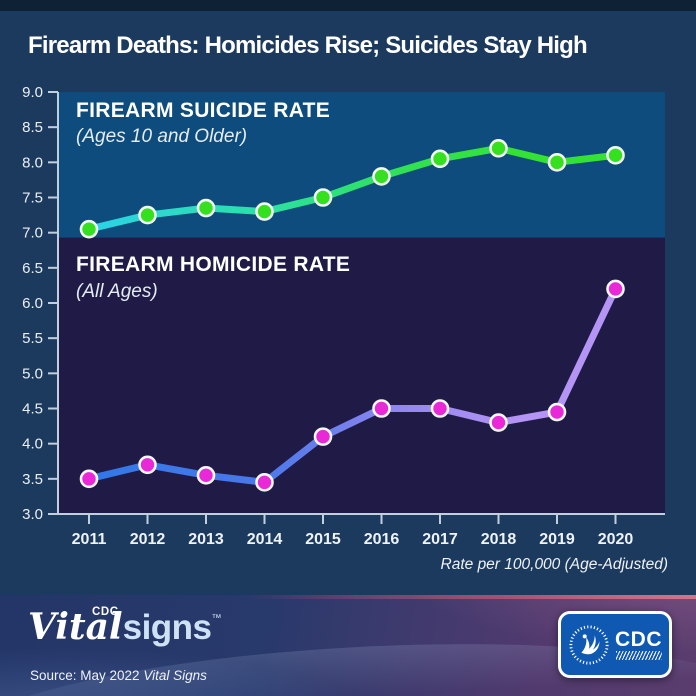 This screenshot has height=696, width=696. What do you see at coordinates (382, 539) in the screenshot?
I see `x-tick-label-2016: 2016` at bounding box center [382, 539].